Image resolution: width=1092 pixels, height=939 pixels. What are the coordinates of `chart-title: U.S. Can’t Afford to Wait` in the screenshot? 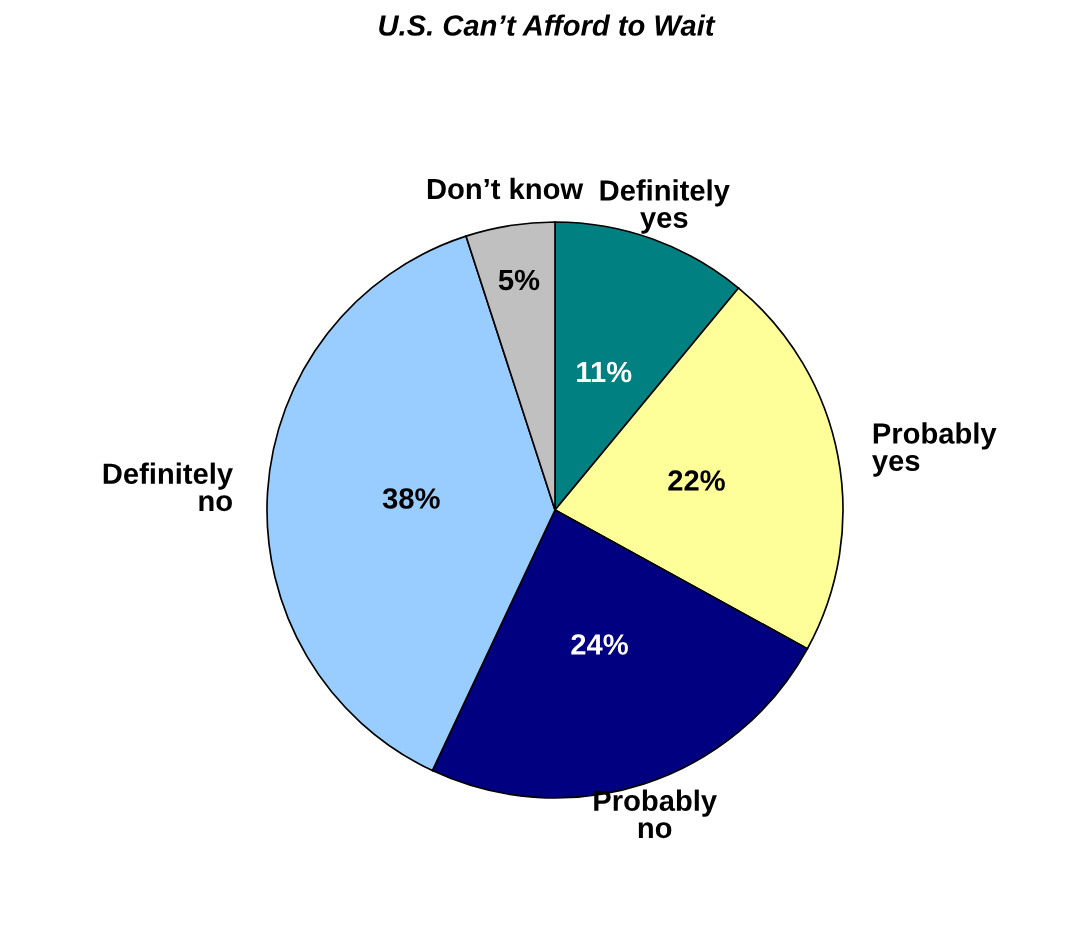 It's located at (547, 25).